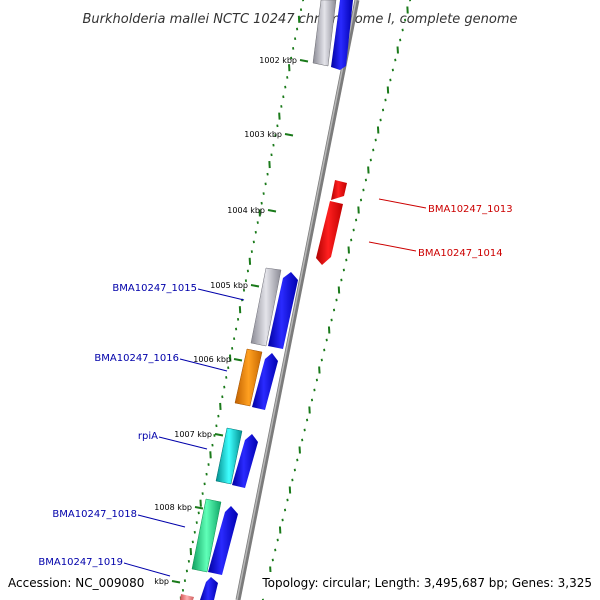 The width and height of the screenshot is (600, 600). What do you see at coordinates (183, 443) in the screenshot?
I see `label-leader-rpia` at bounding box center [183, 443].